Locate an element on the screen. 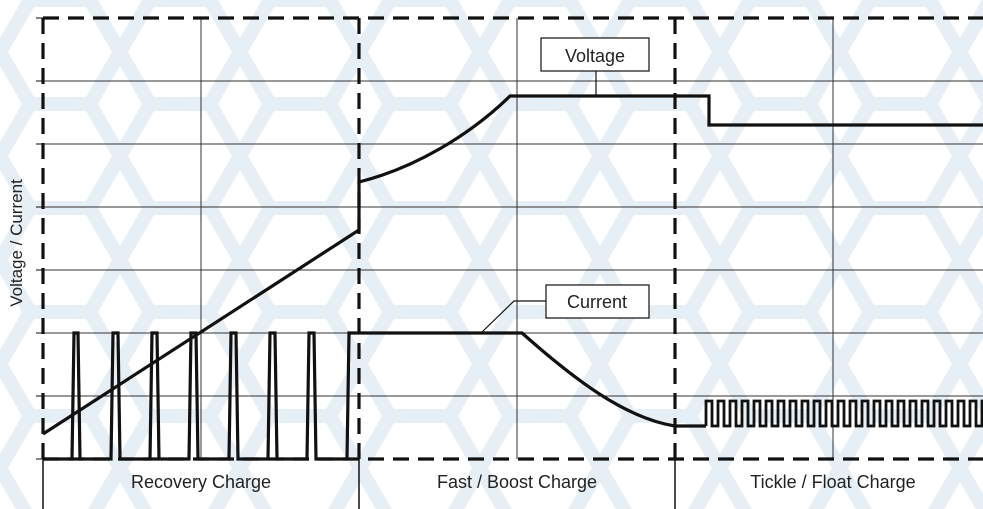  voltage-callout-label: Voltage is located at coordinates (595, 56).